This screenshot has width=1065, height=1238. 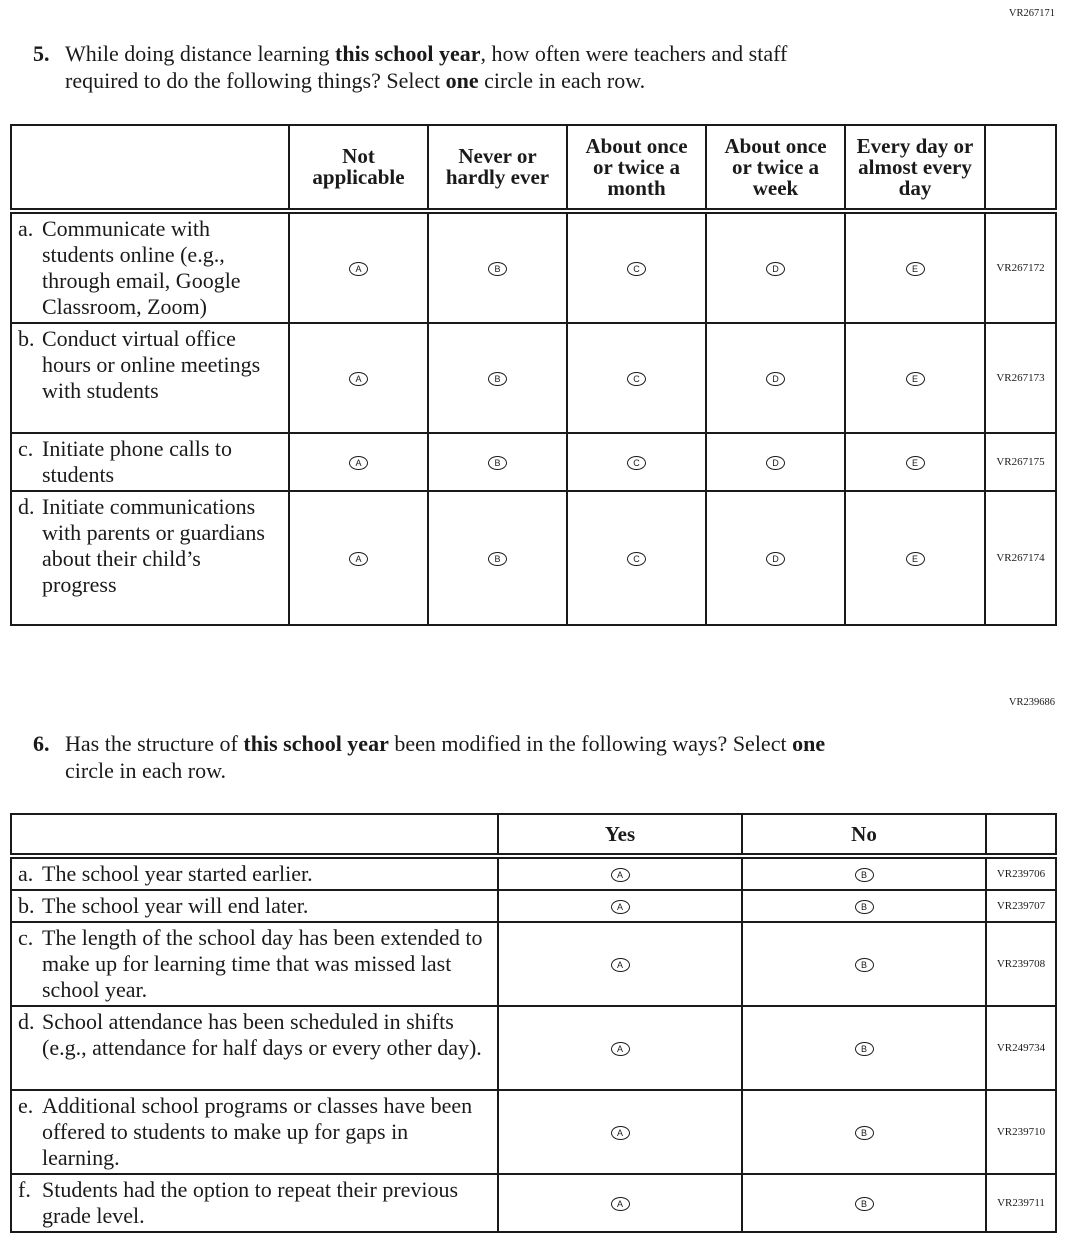 I want to click on item-code: VR267174, so click(x=1020, y=558).